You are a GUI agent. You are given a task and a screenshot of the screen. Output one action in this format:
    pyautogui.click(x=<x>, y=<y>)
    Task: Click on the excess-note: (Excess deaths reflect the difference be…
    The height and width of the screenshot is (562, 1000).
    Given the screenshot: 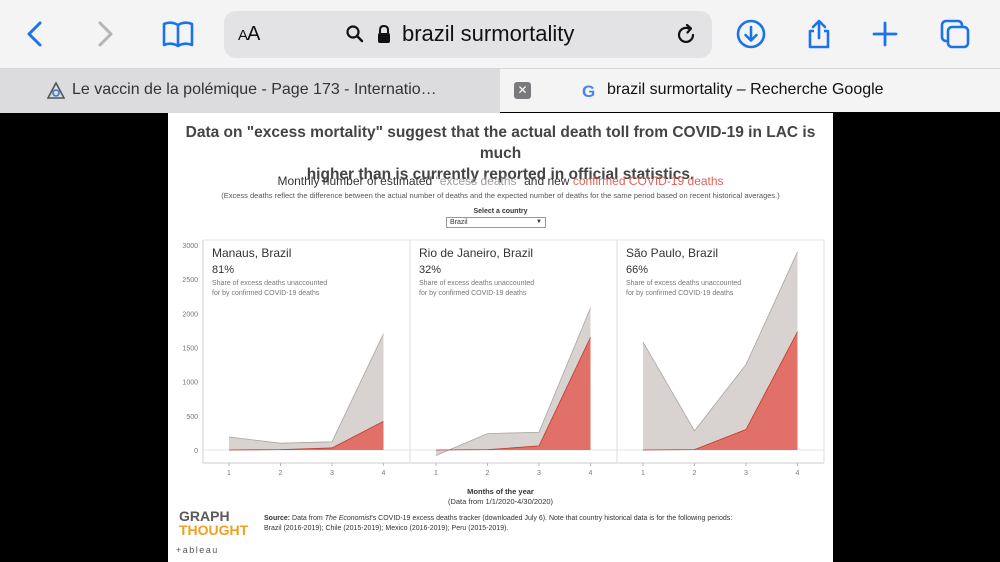 What is the action you would take?
    pyautogui.click(x=500, y=195)
    